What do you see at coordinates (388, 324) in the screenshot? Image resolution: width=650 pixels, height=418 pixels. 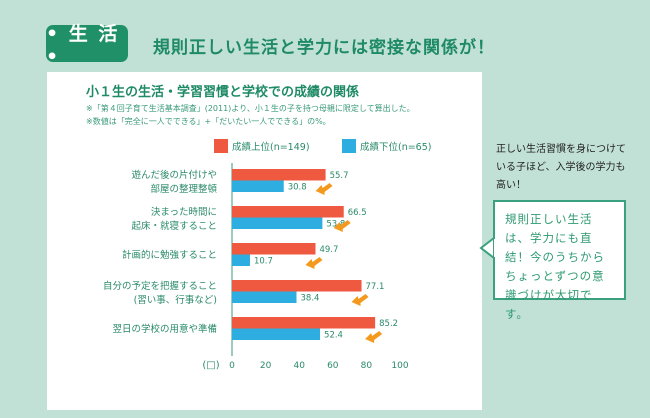 I see `data-label: 85.2` at bounding box center [388, 324].